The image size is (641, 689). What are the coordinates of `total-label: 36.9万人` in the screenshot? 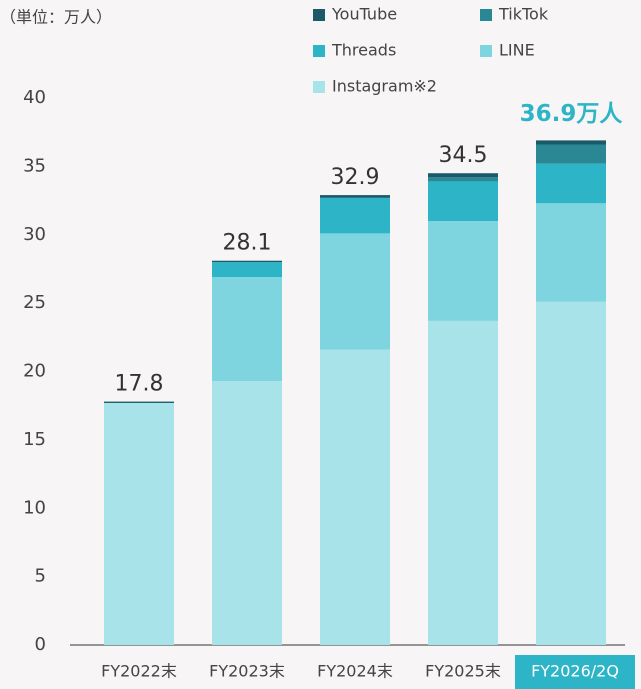 It's located at (572, 114).